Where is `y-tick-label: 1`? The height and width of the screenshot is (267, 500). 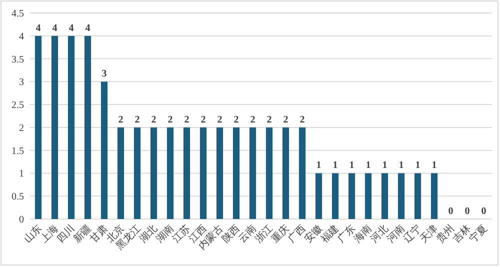
y-tick-label: 1 is located at coordinates (21, 174).